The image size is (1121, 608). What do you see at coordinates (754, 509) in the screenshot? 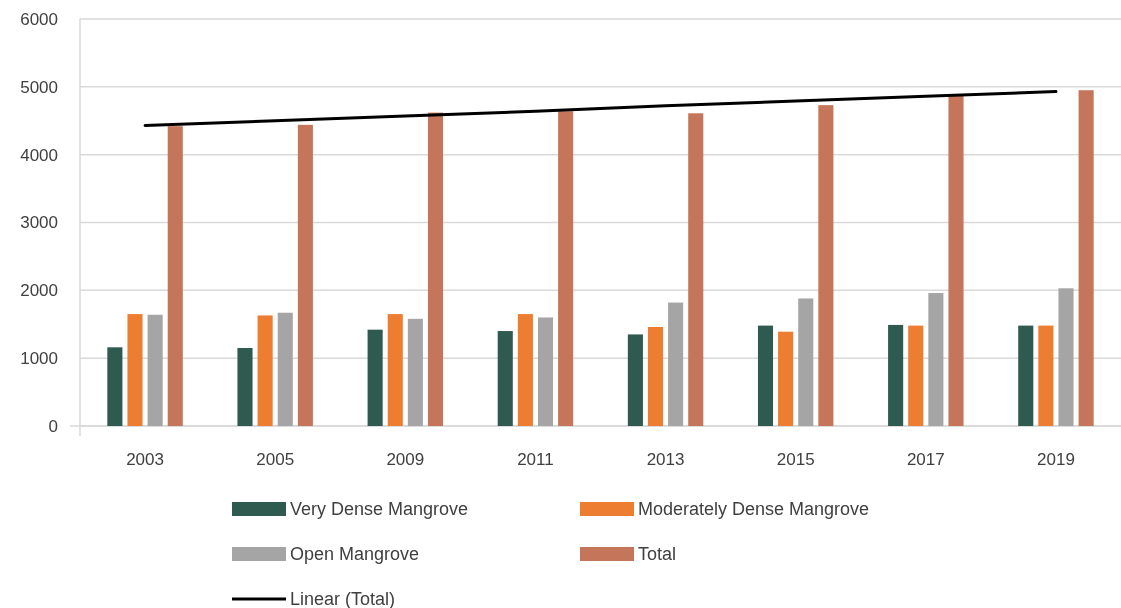
I see `legend-label: Moderately Dense Mangrove` at bounding box center [754, 509].